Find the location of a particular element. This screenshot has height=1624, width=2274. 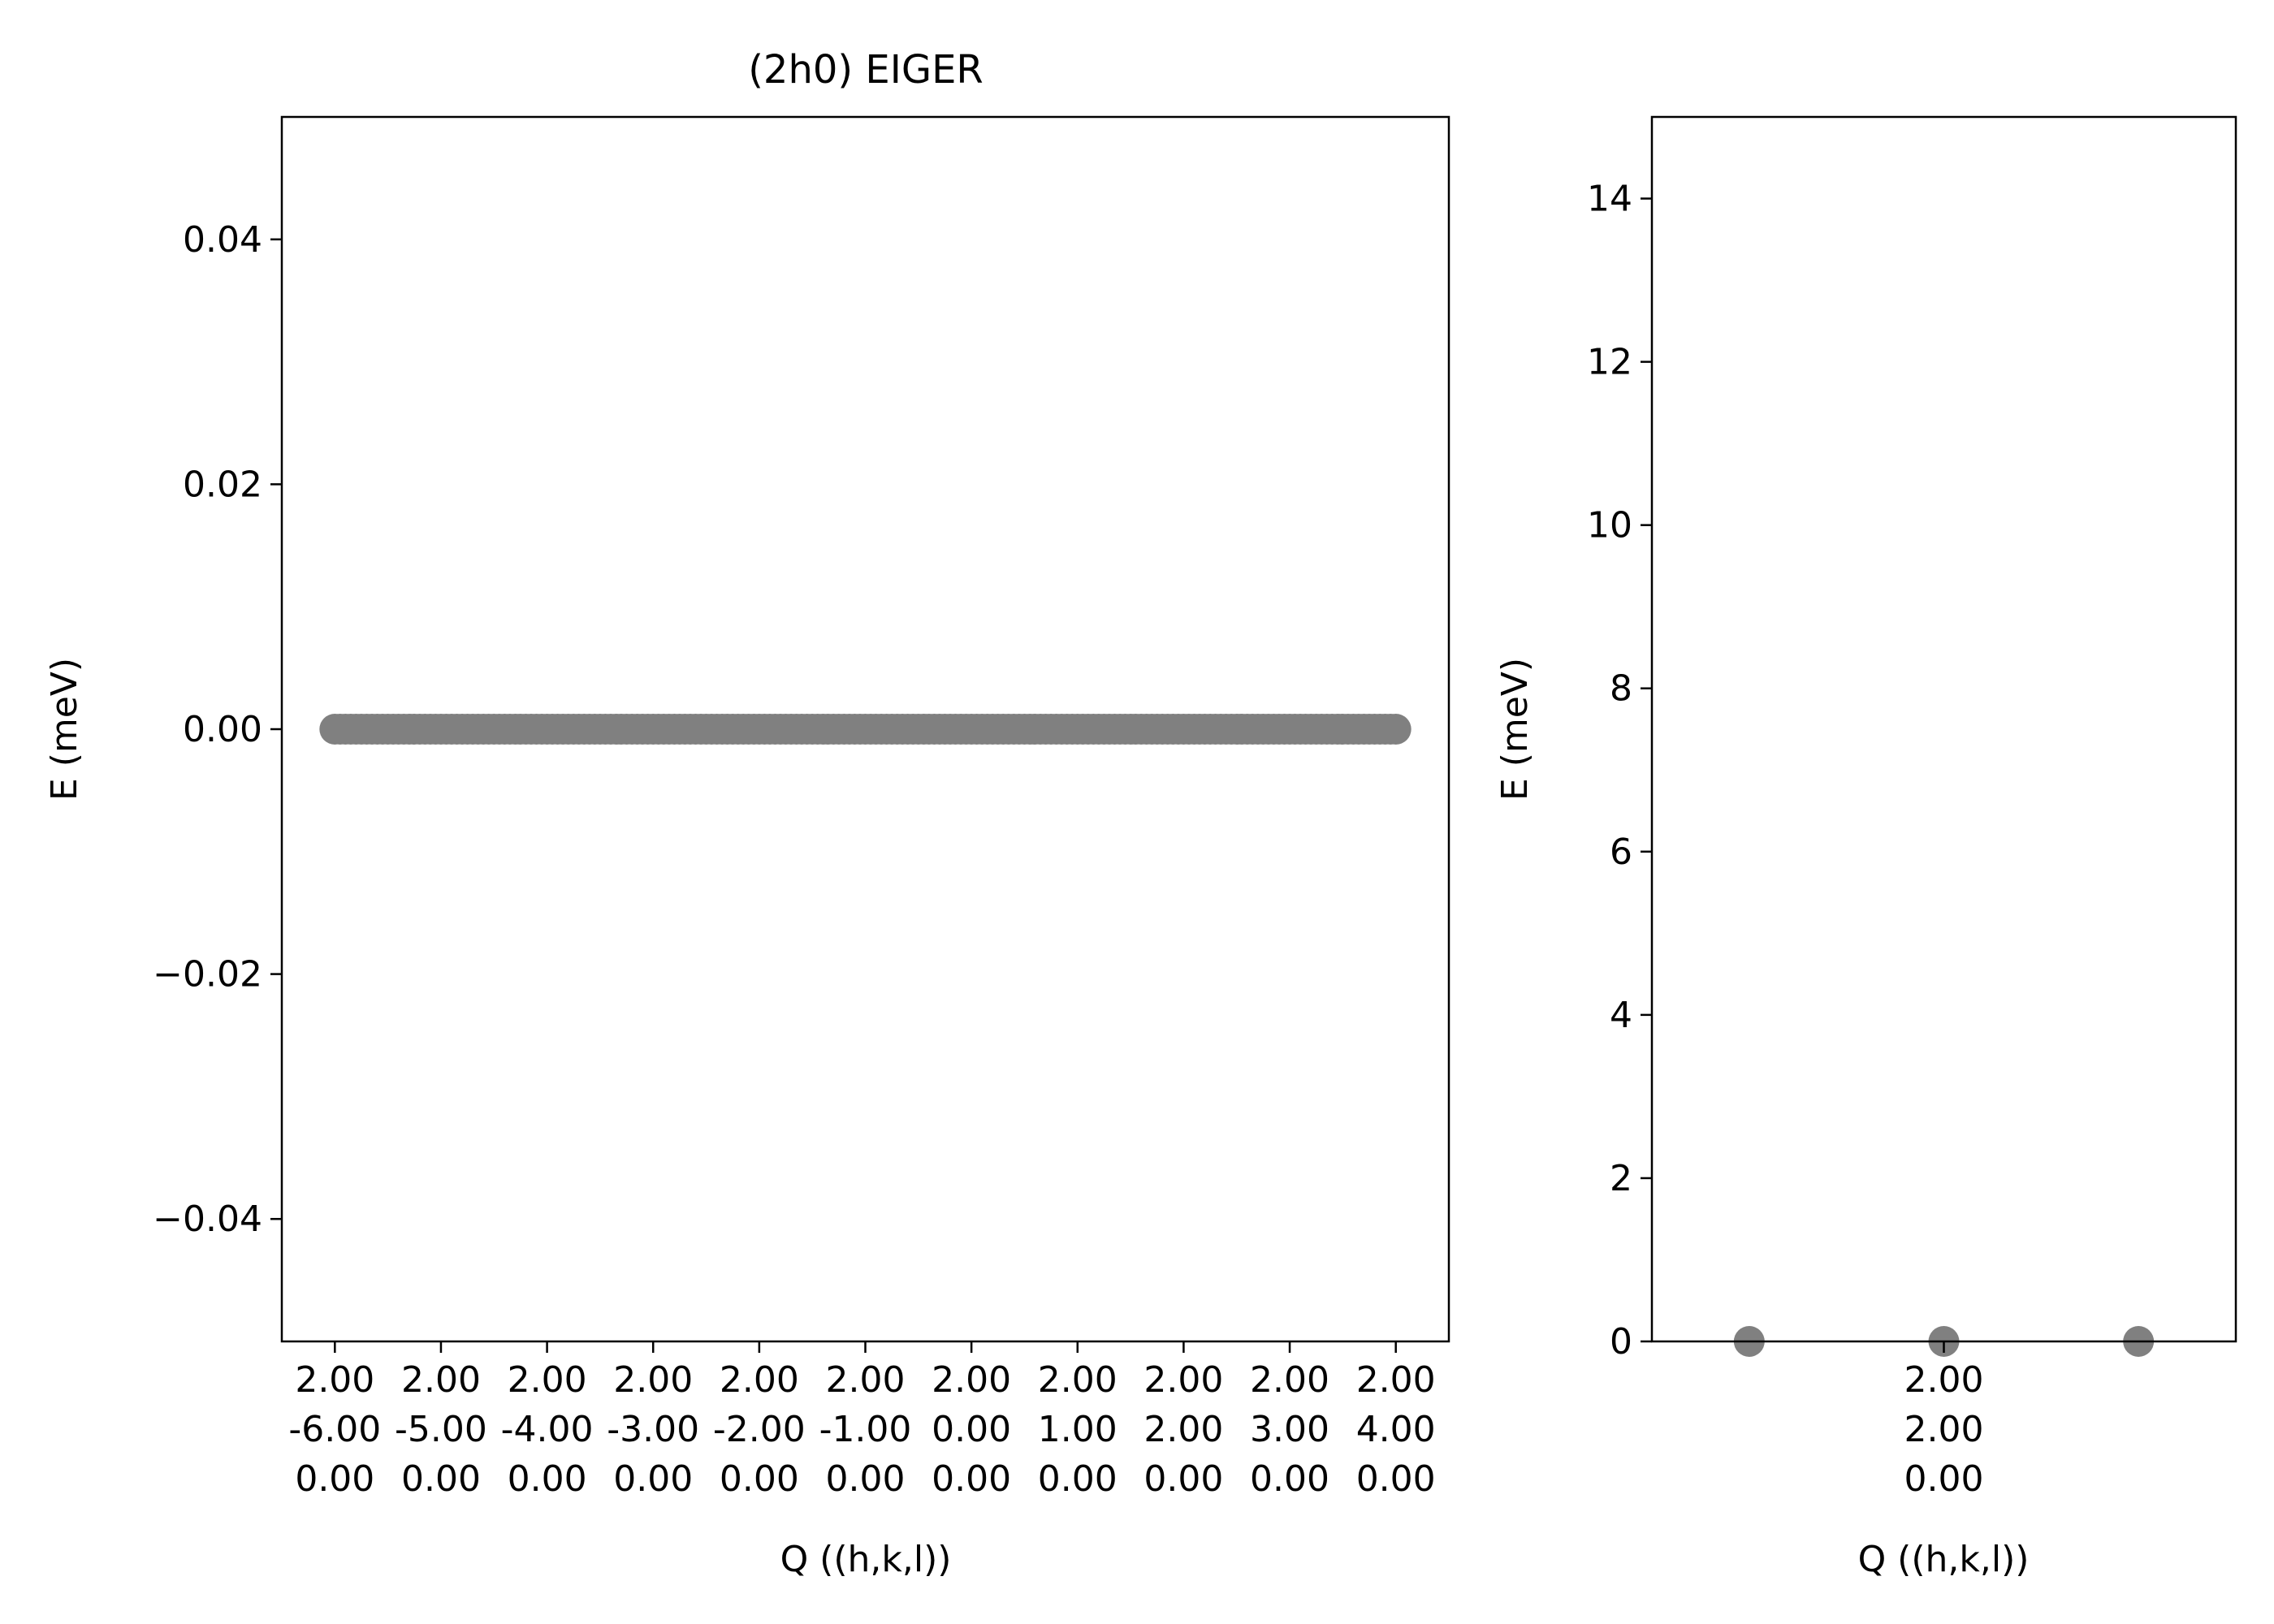

right-y-tick-label: 0 is located at coordinates (1621, 1342).